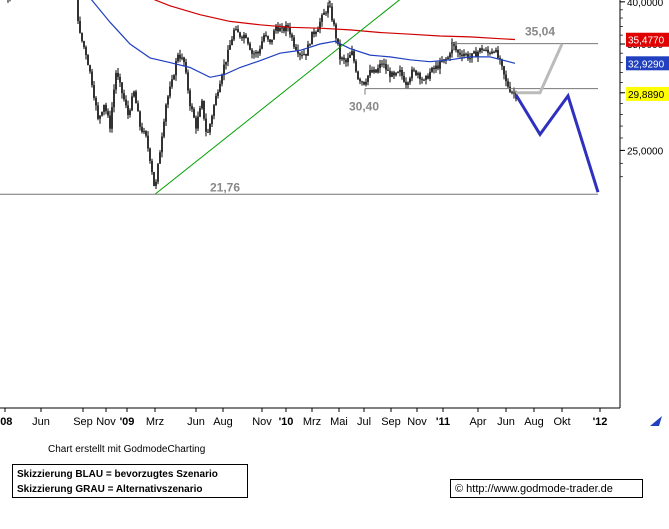 The height and width of the screenshot is (529, 669). I want to click on level-label: 30,40, so click(364, 107).